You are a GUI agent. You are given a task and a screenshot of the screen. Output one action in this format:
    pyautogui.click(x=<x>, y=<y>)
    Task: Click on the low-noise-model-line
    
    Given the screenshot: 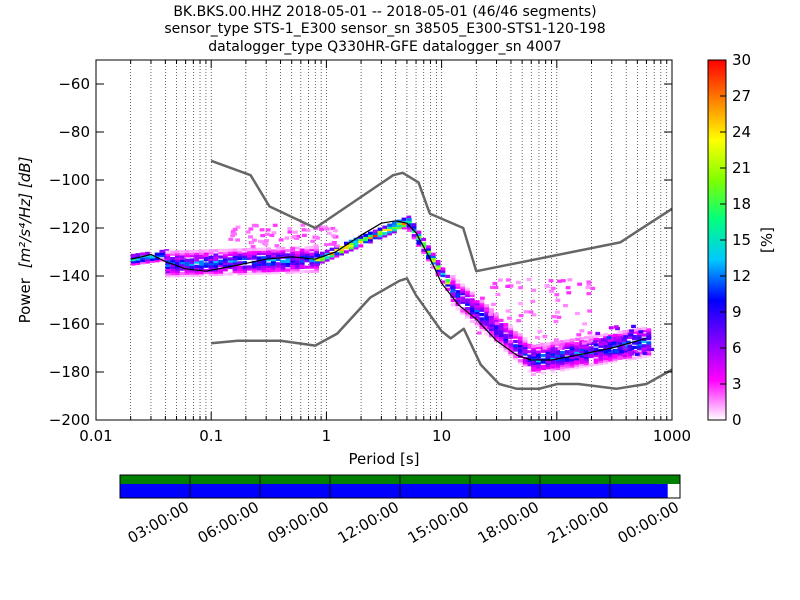 What is the action you would take?
    pyautogui.click(x=442, y=334)
    